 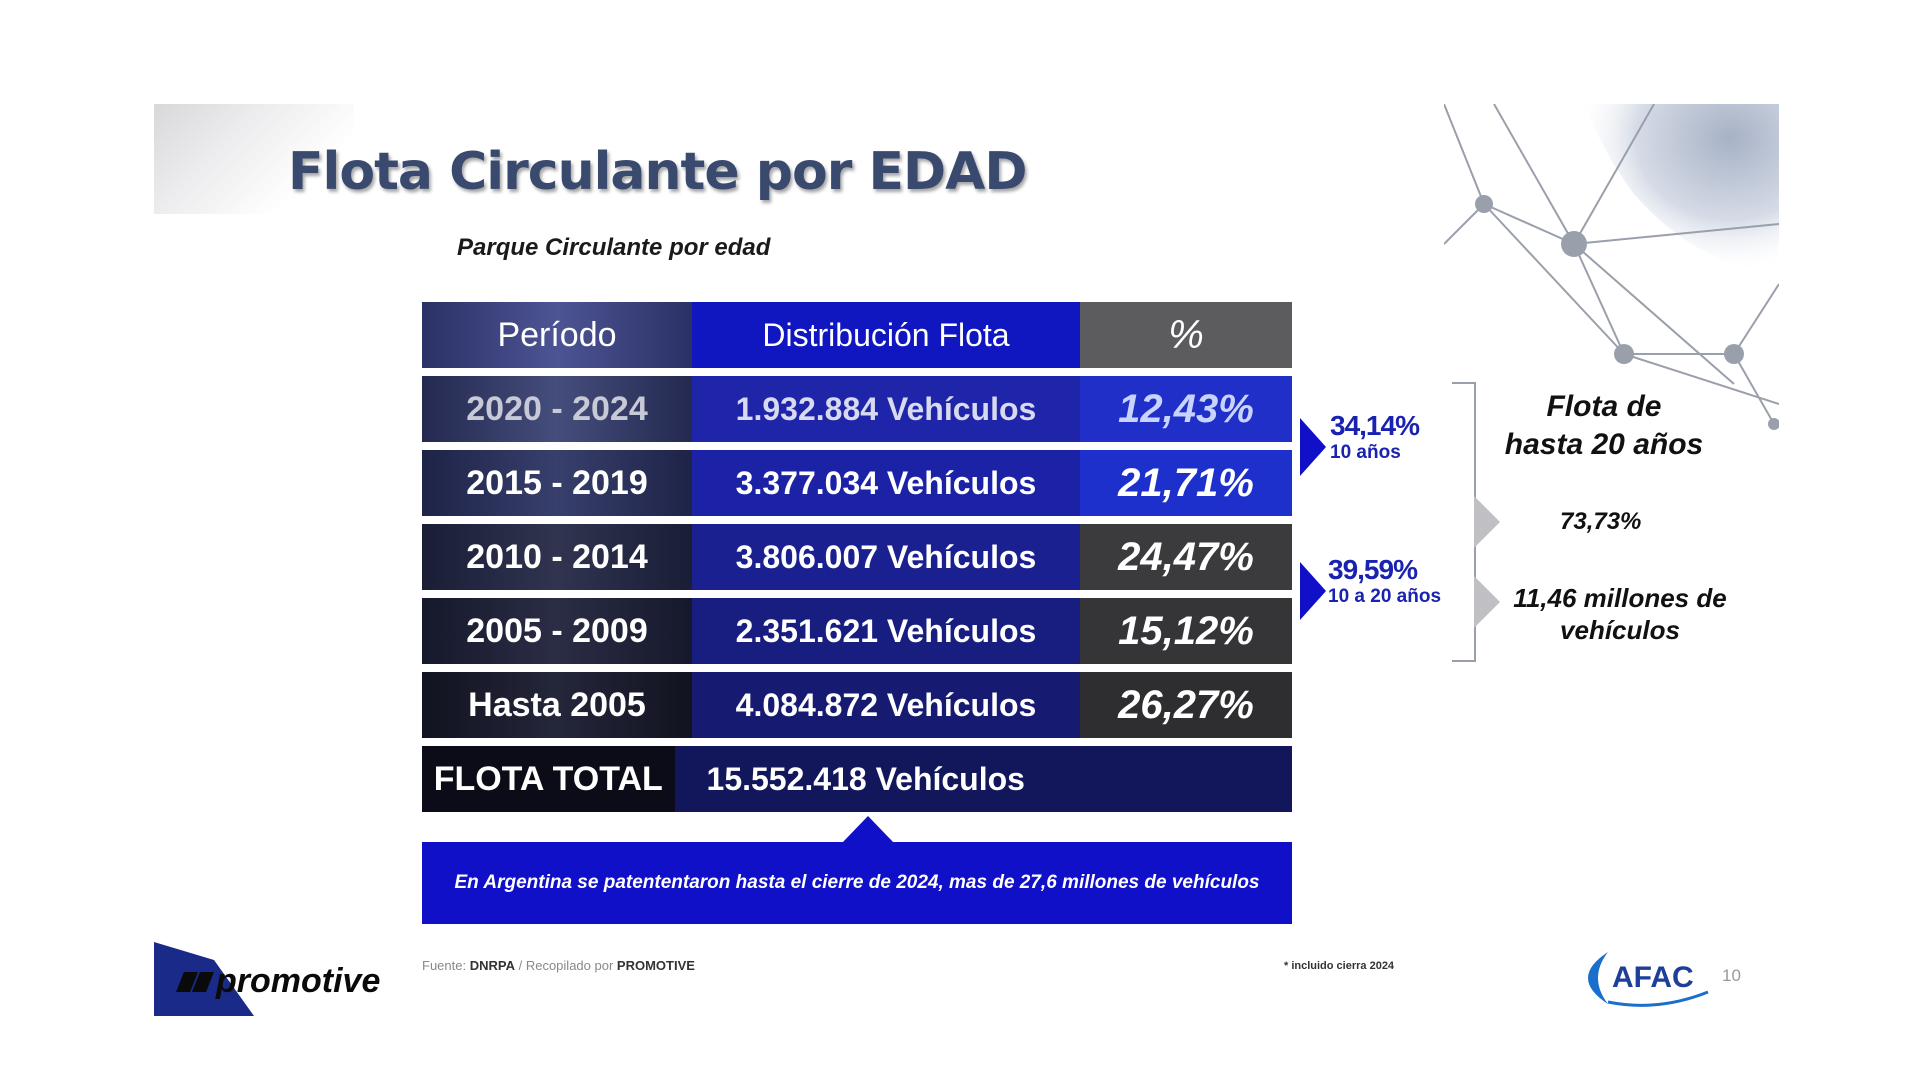 I want to click on header-percent: %, so click(x=1186, y=335).